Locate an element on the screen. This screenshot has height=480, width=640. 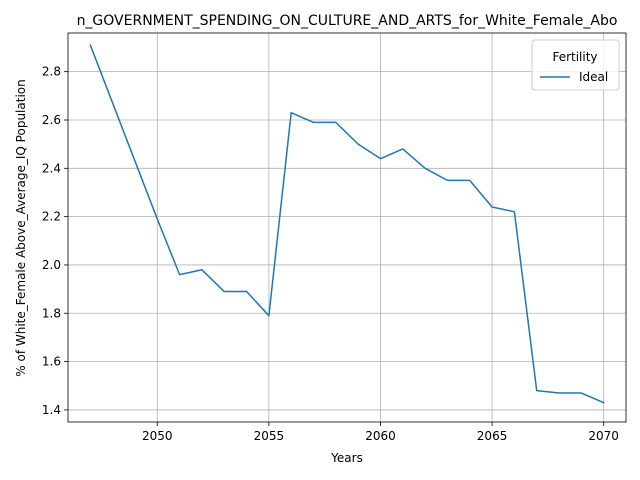
legend: Fertility Ideal is located at coordinates (575, 65).